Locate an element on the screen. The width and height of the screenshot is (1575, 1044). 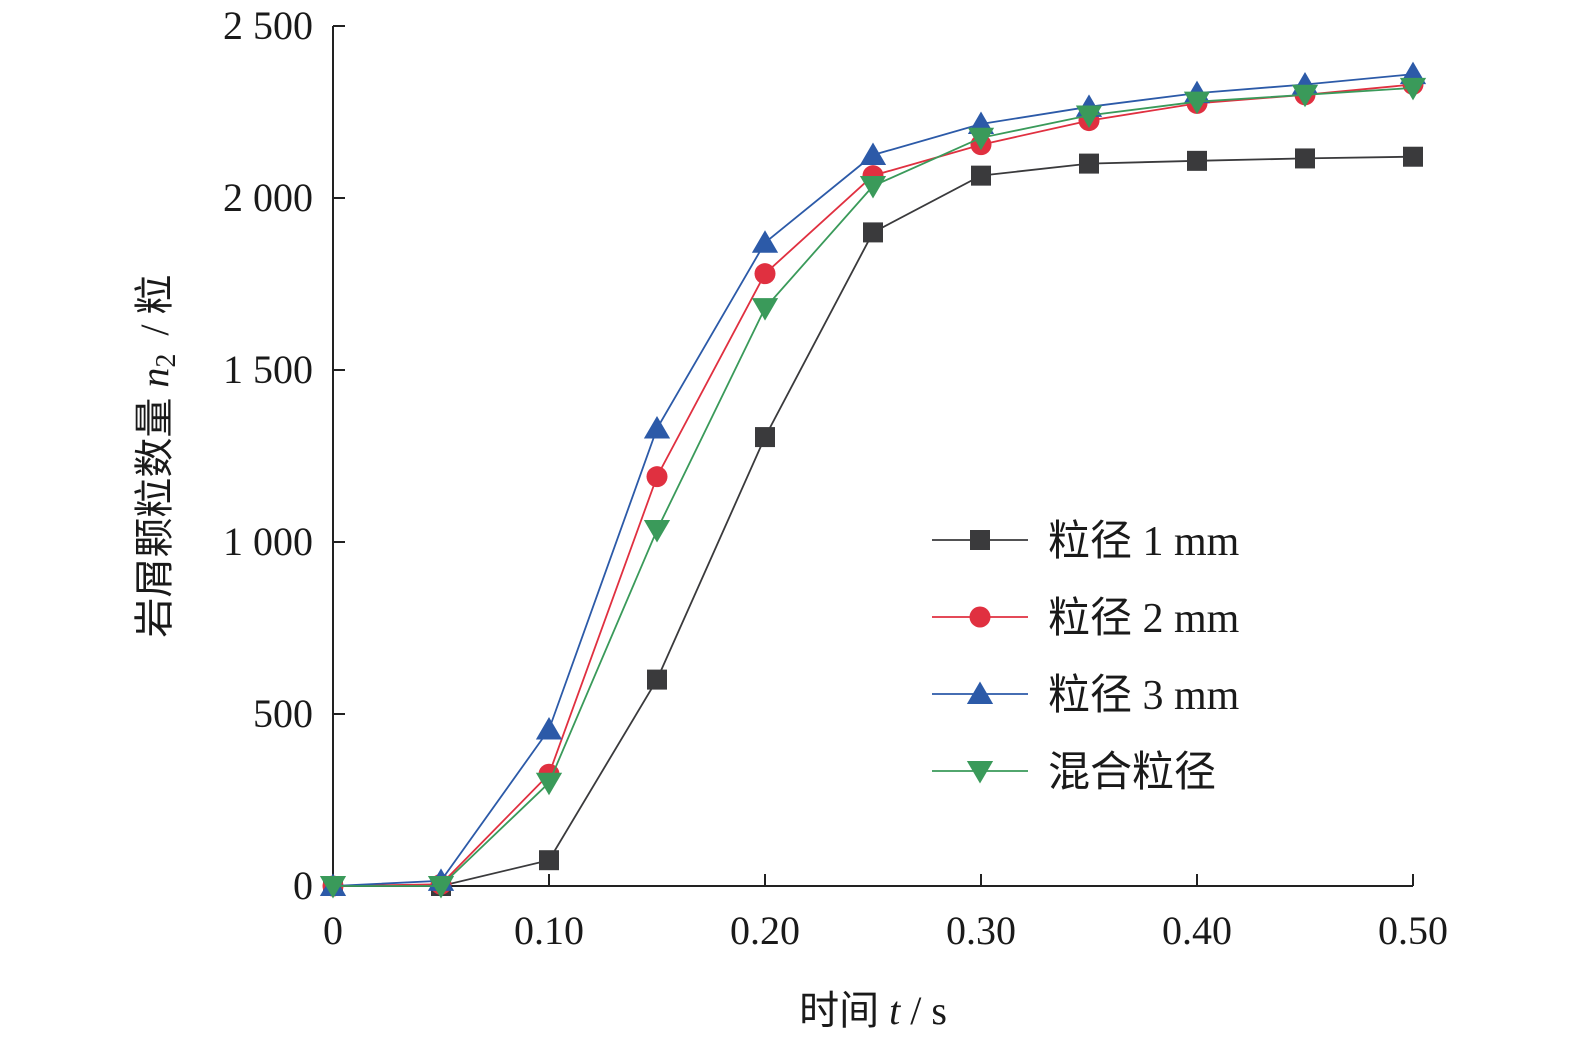
legend-label: 粒径 3 mm is located at coordinates (1144, 696).